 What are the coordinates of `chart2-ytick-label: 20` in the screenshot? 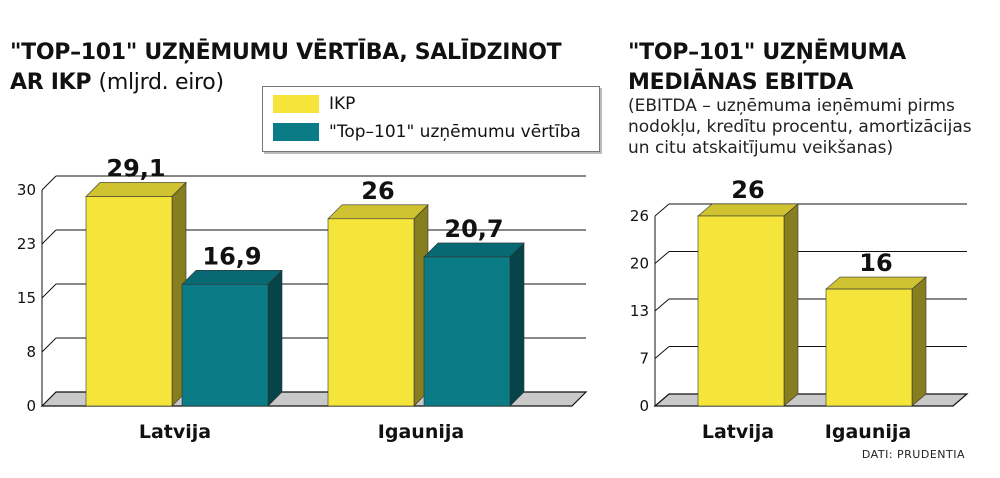 It's located at (639, 264).